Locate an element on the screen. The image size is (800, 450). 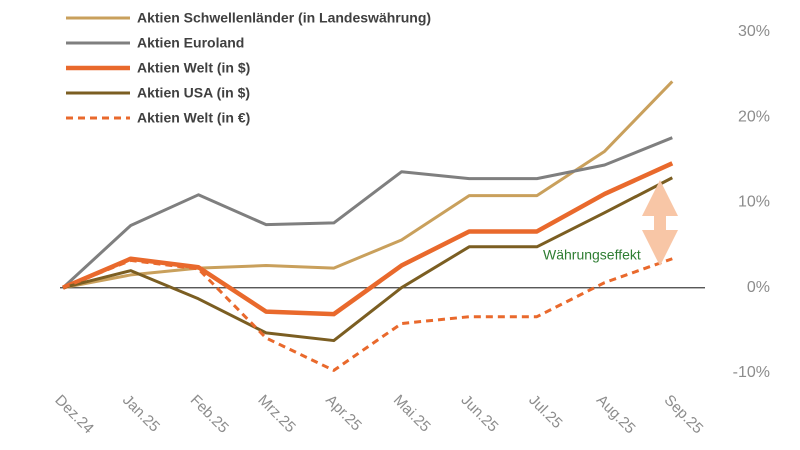
x-tick-label: Jun.25 is located at coordinates (480, 414).